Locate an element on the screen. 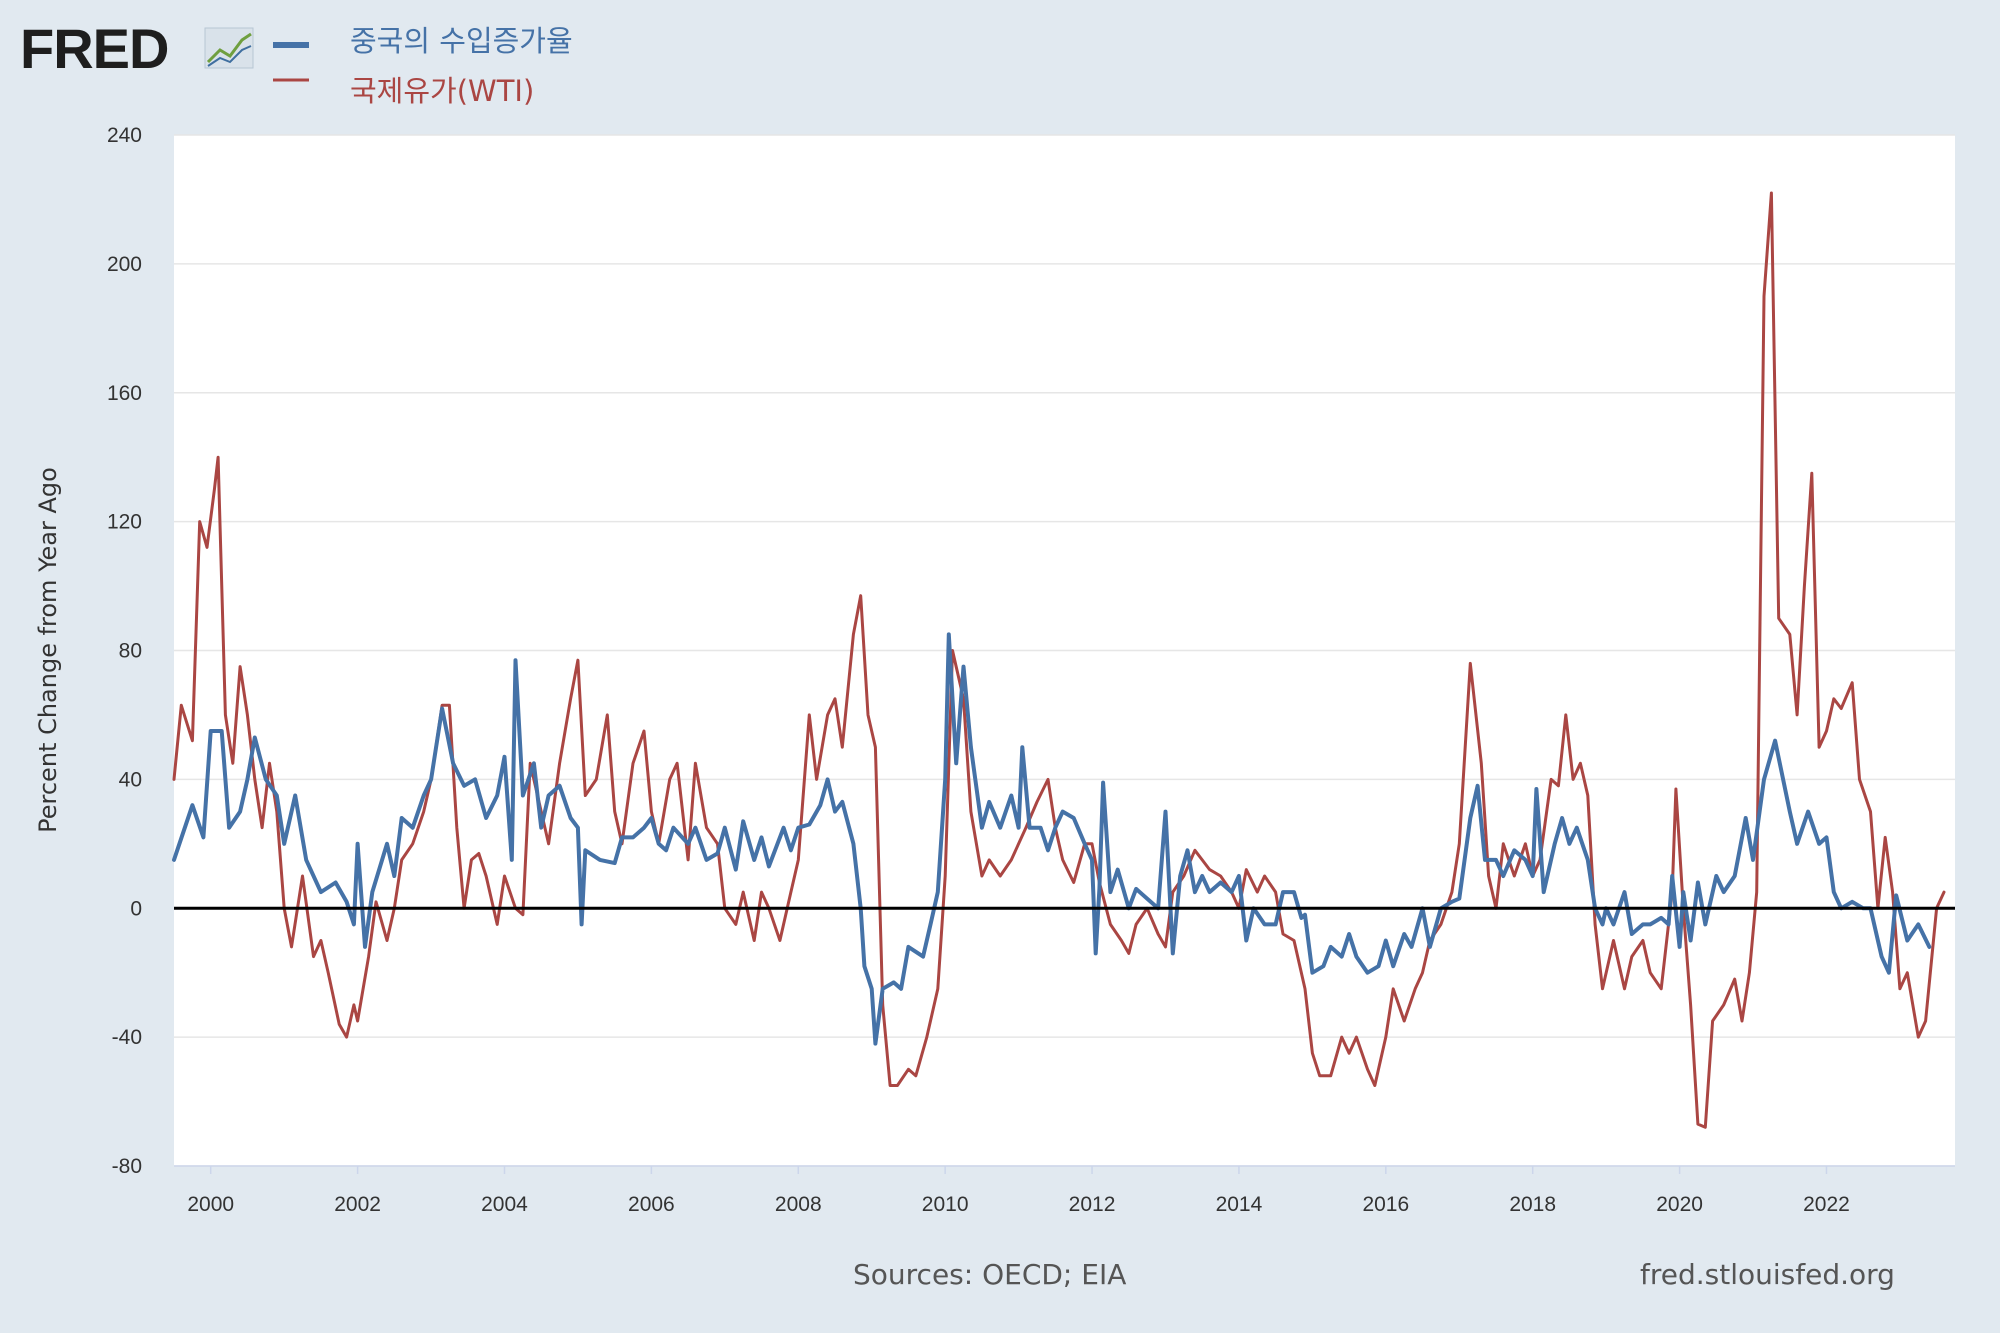 The image size is (2000, 1333). legend-item-series-1: 중국의 수입증가율 is located at coordinates (423, 41).